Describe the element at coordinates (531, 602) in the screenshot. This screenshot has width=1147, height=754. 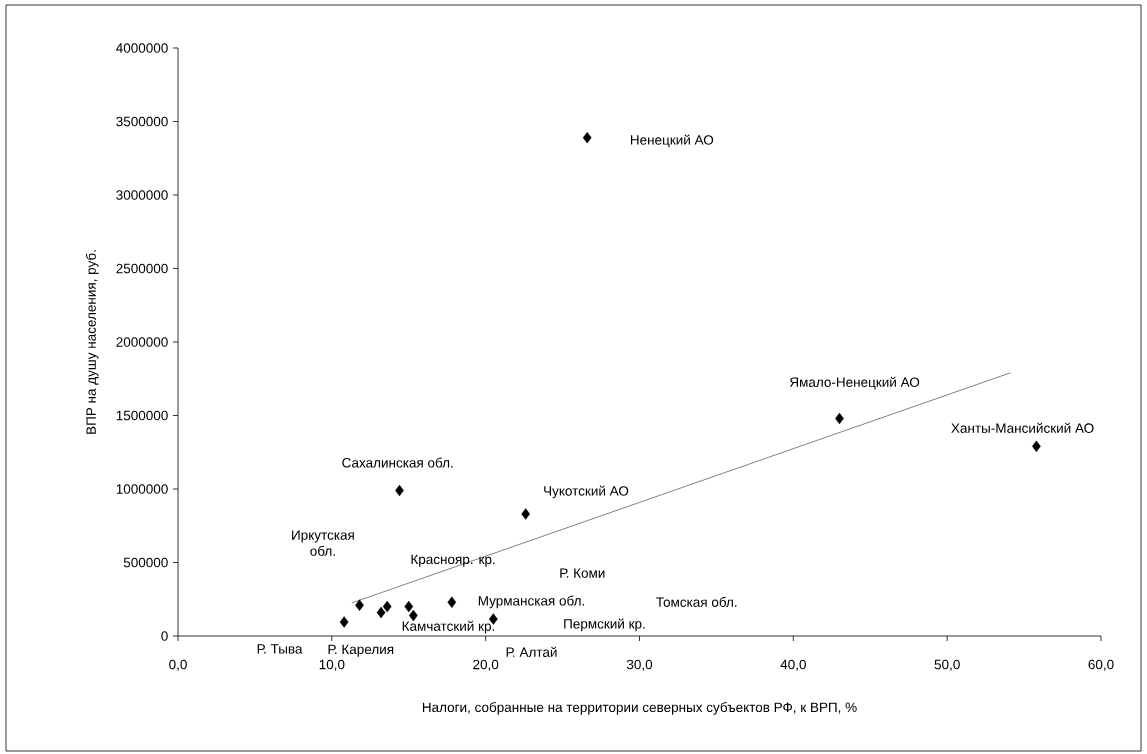
I see `annotation: Мурманская обл.` at that location.